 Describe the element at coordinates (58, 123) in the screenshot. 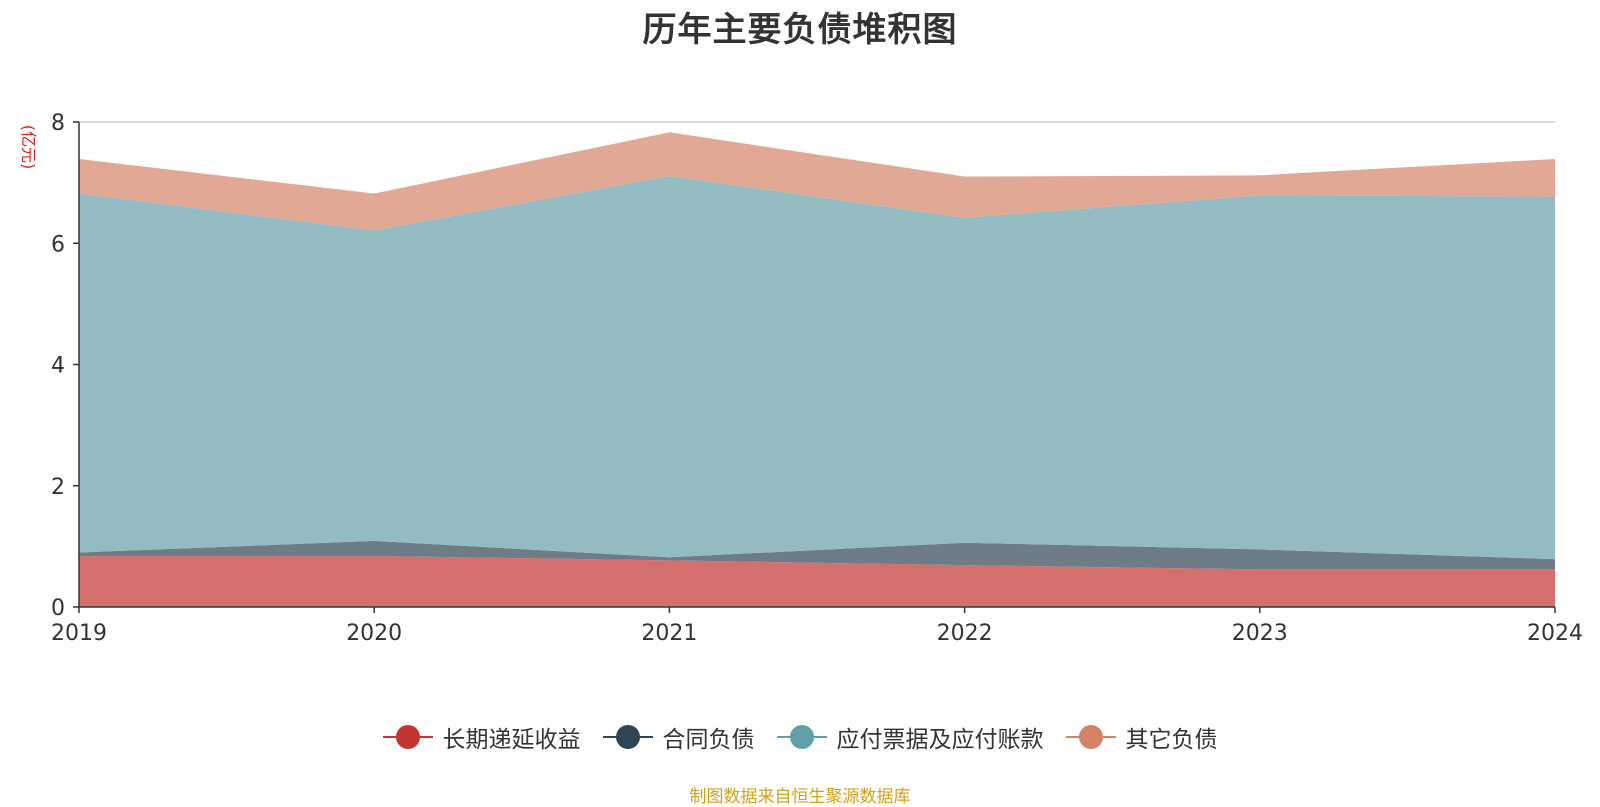

I see `y-tick-label-4: 8` at that location.